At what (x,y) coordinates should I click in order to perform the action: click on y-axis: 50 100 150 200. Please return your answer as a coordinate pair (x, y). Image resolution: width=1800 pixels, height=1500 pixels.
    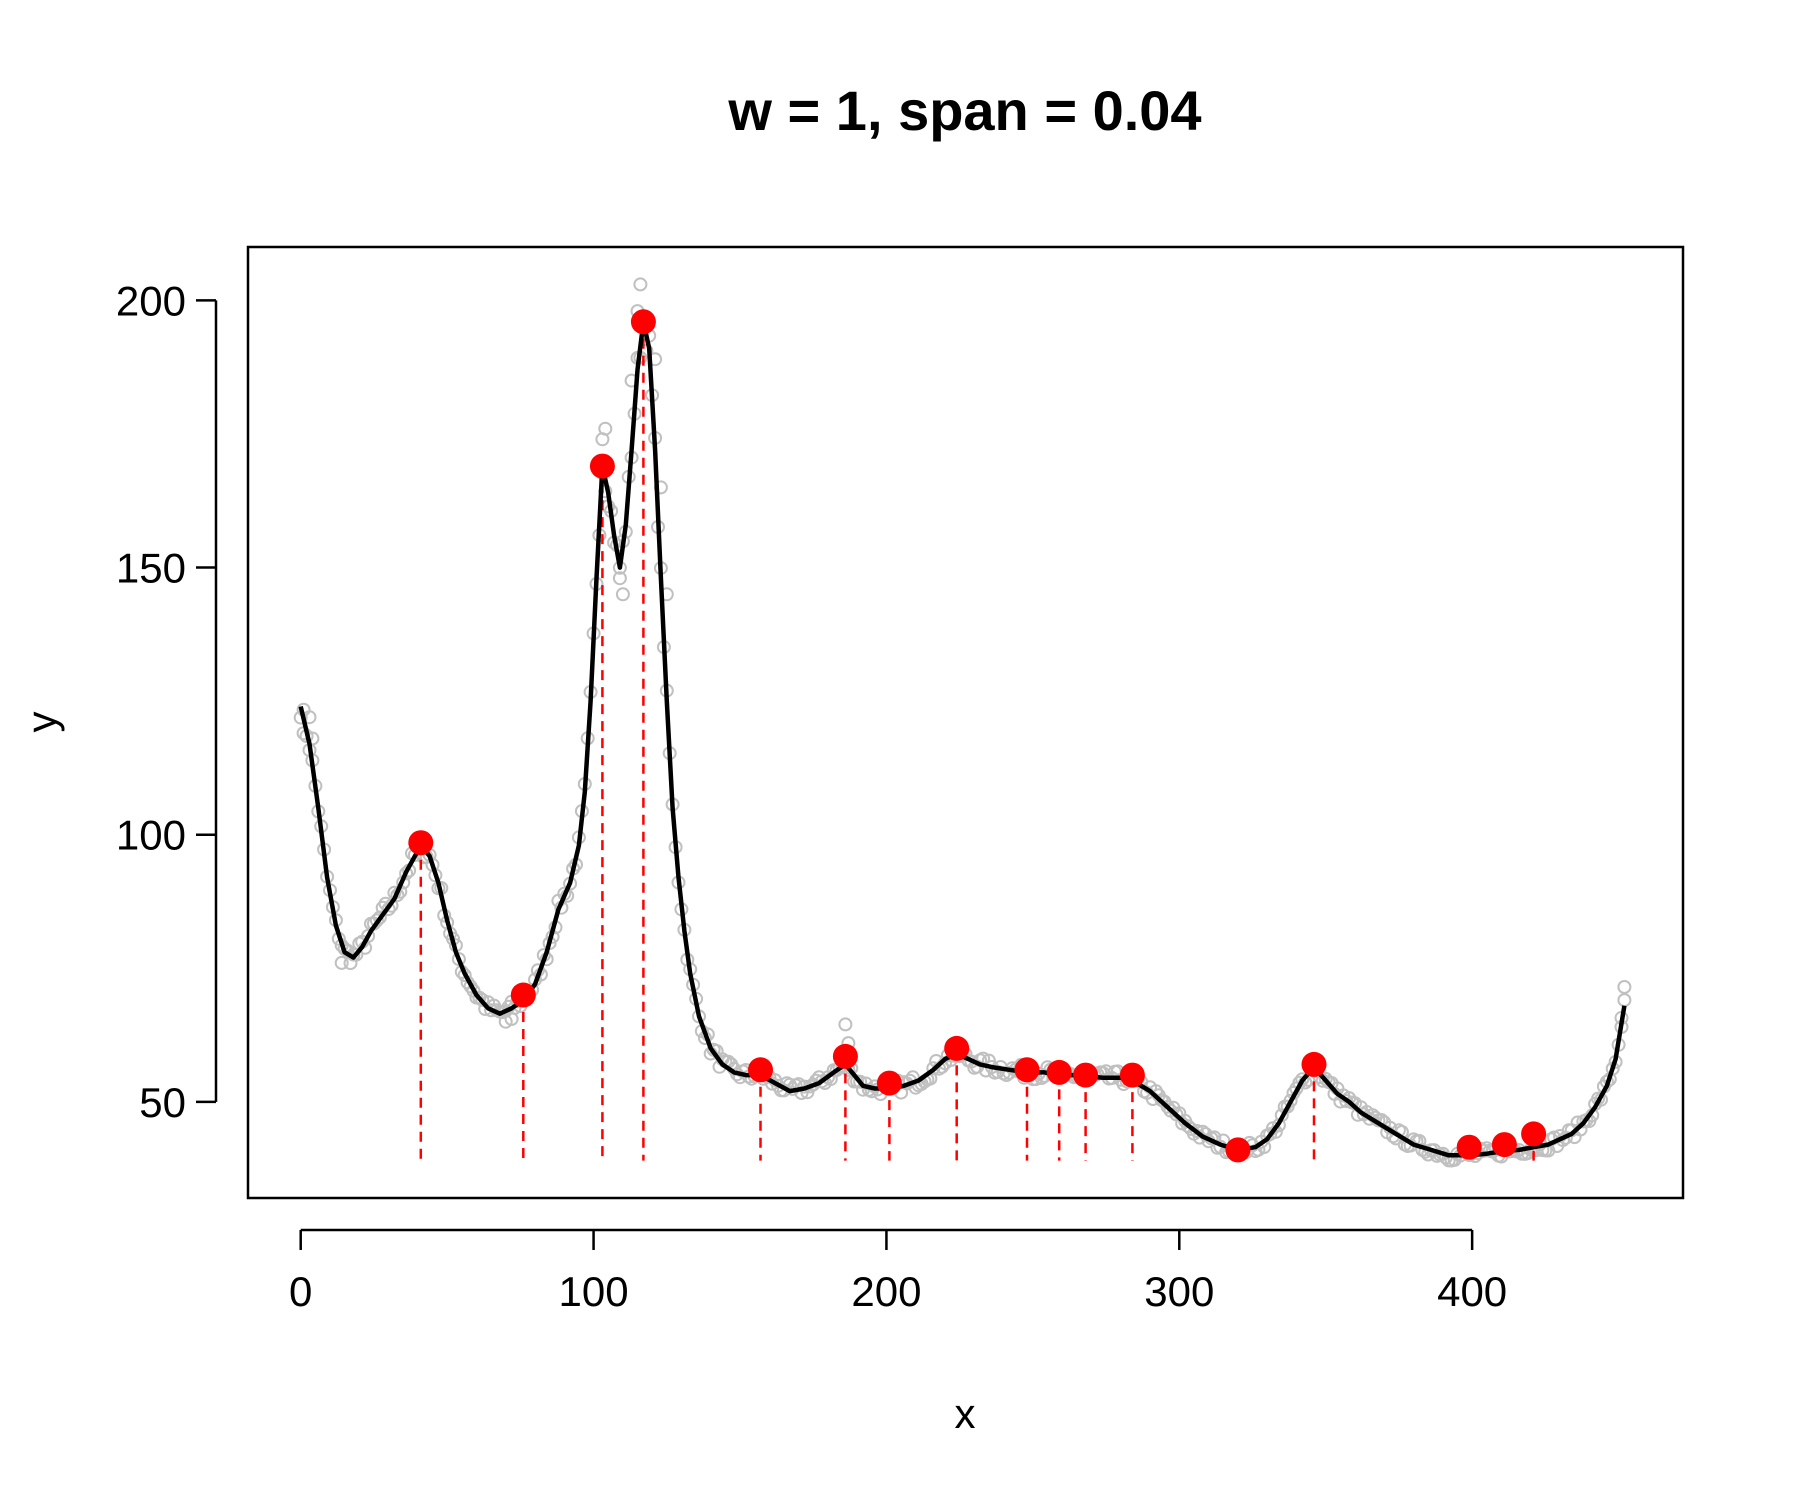
    Looking at the image, I should click on (167, 701).